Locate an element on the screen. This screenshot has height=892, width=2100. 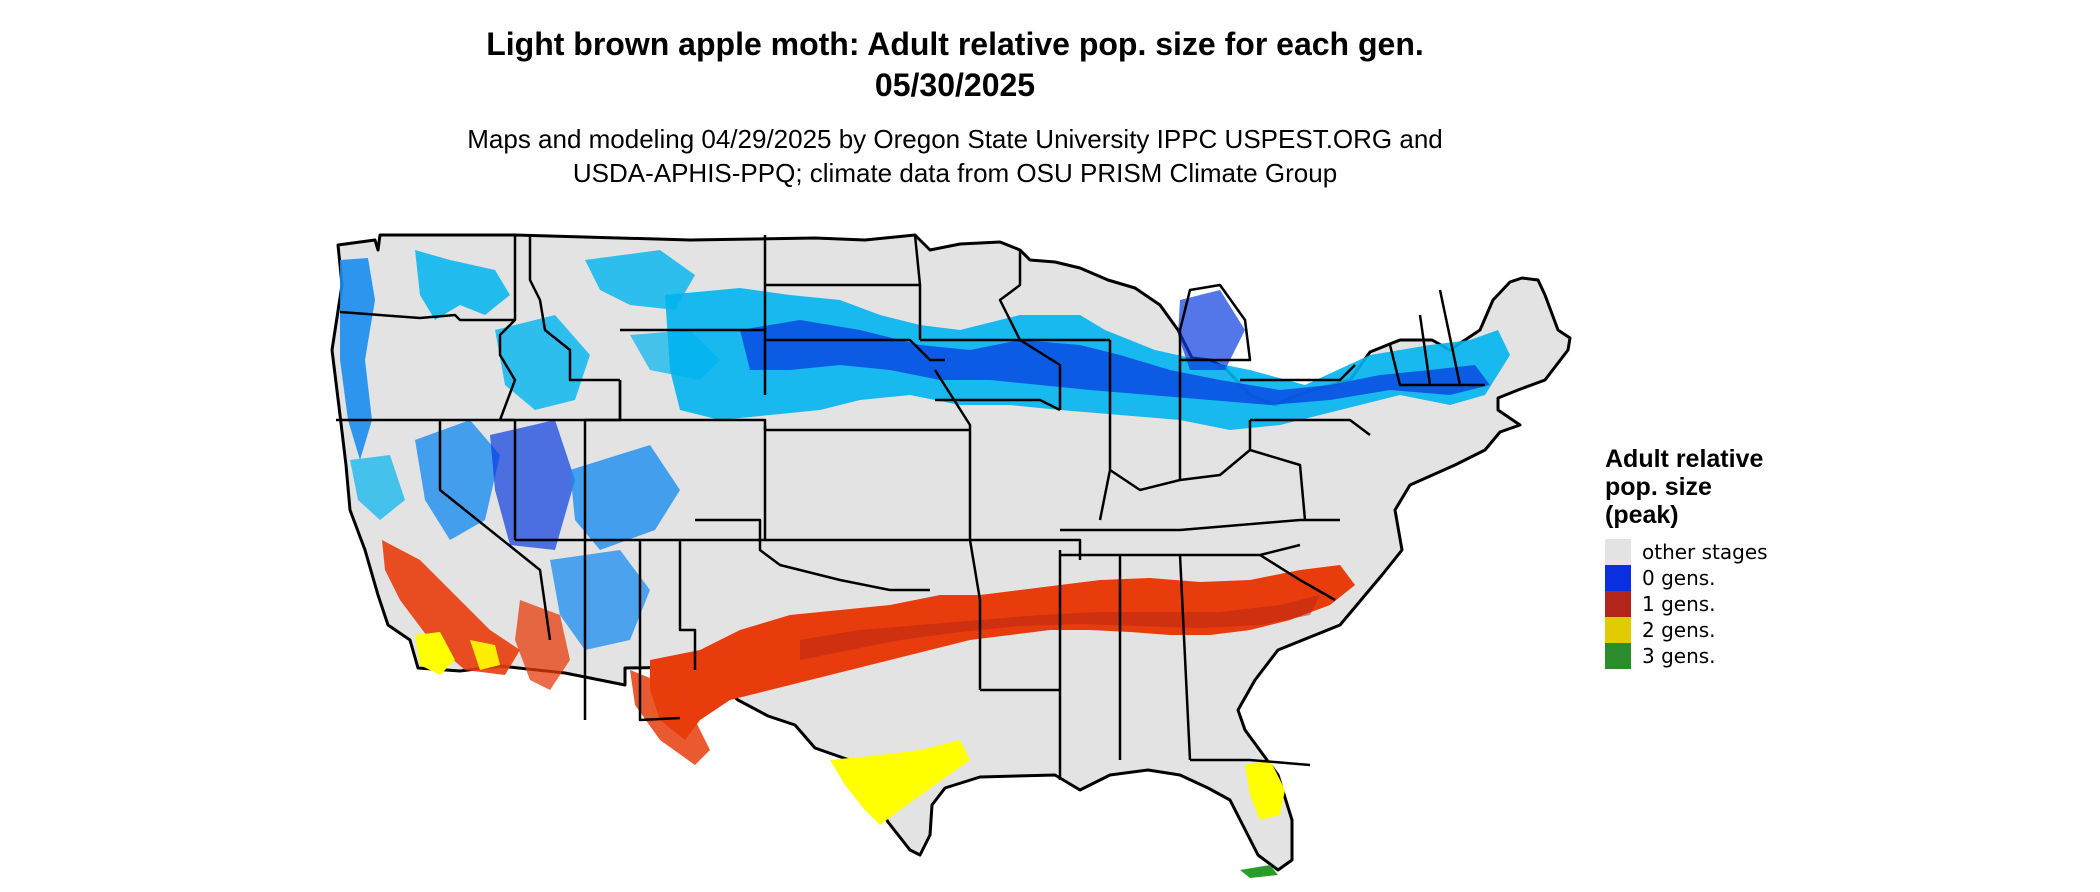
legend-item-0-gens: 0 gens. is located at coordinates (1686, 578).